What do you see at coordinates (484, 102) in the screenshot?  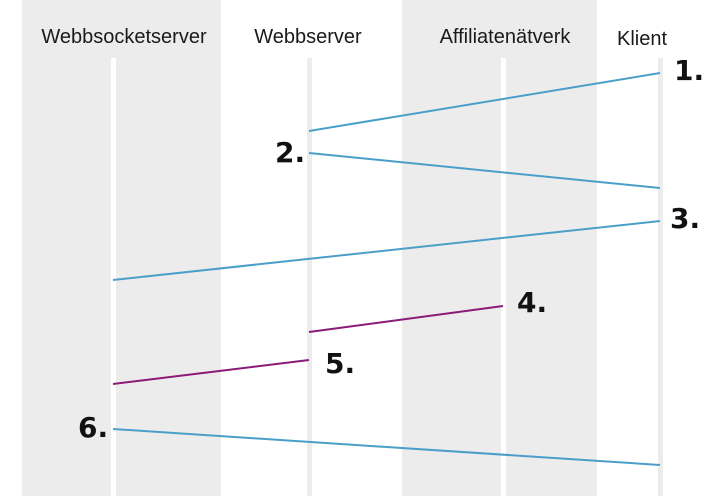 I see `message-1-line` at bounding box center [484, 102].